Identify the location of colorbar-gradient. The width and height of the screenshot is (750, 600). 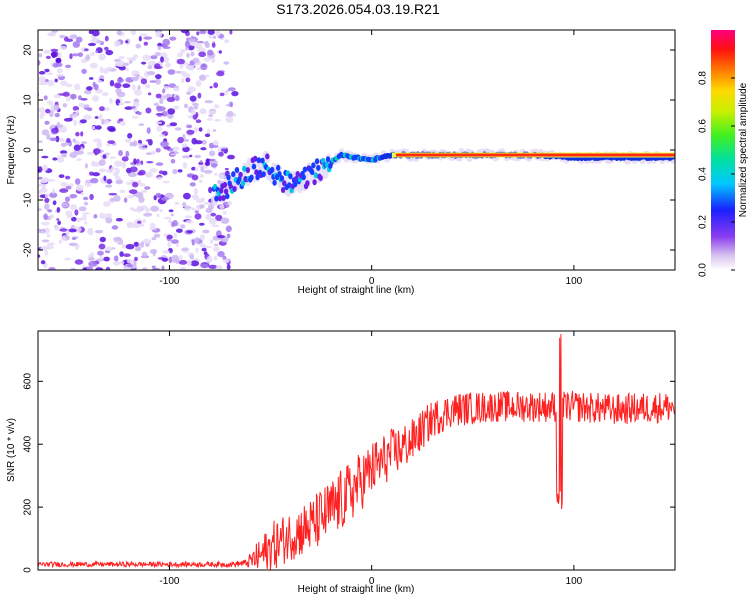
(723, 150).